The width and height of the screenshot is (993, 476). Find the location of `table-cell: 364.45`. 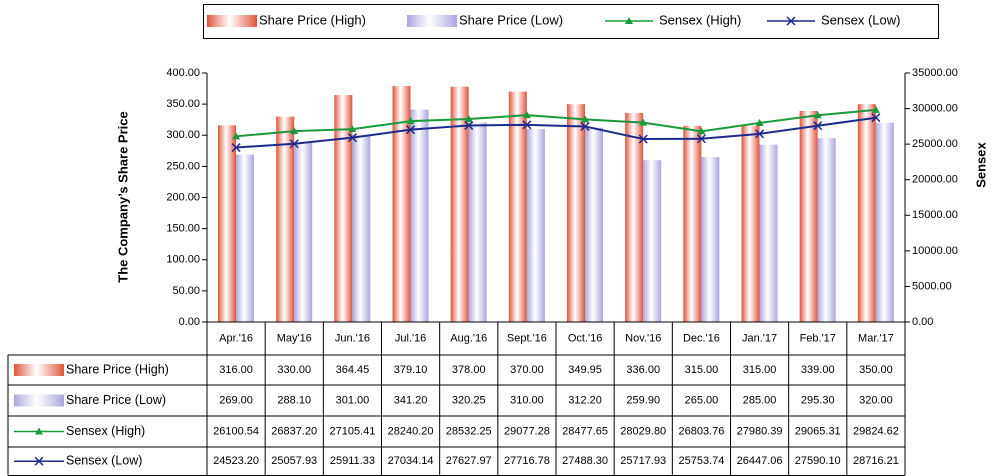

table-cell: 364.45 is located at coordinates (353, 370).